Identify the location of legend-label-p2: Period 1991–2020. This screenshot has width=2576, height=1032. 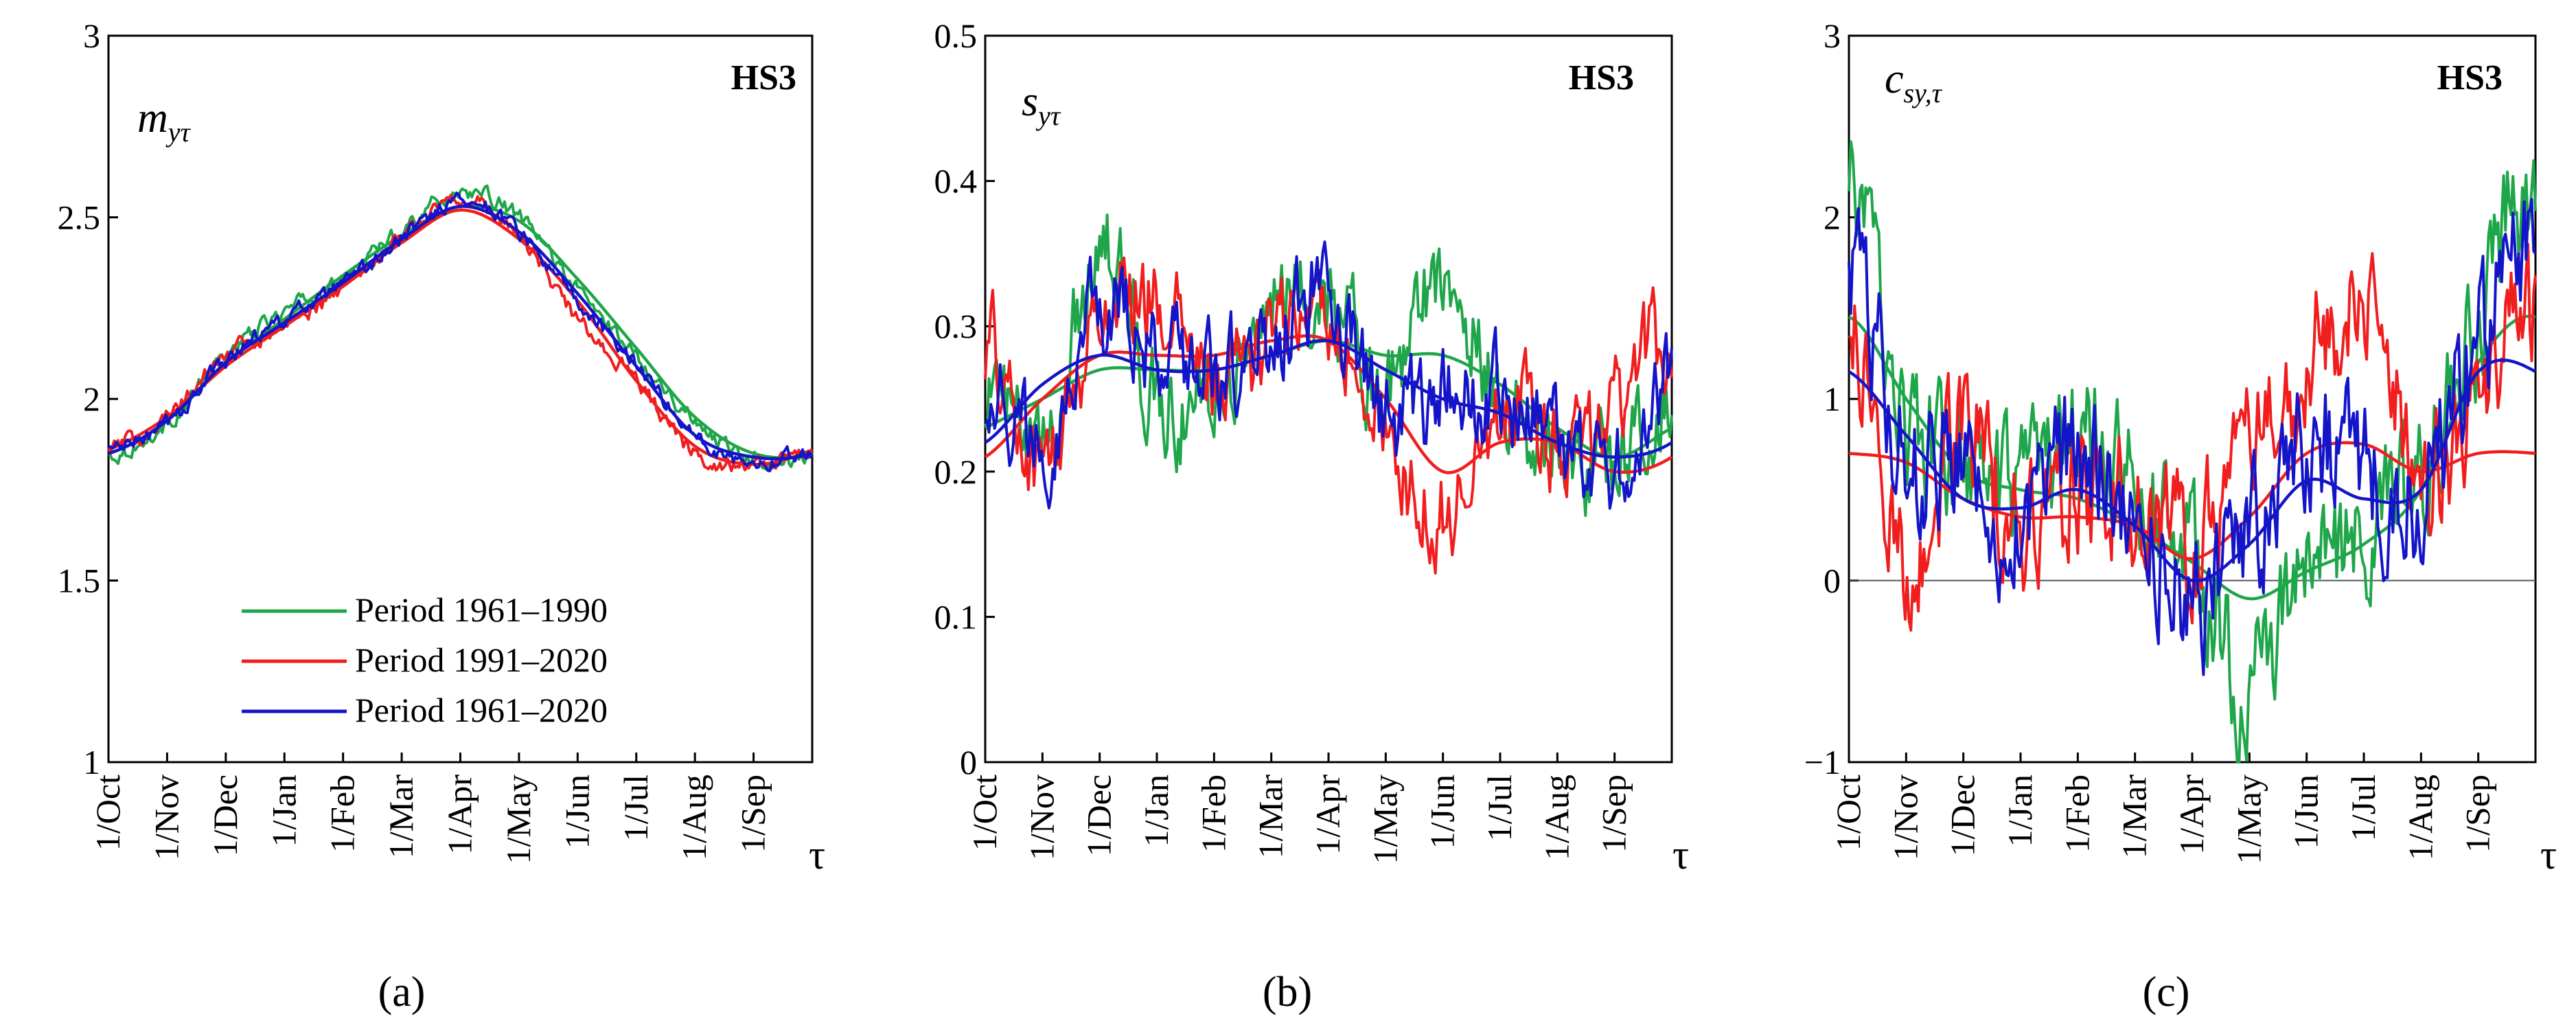
(481, 660).